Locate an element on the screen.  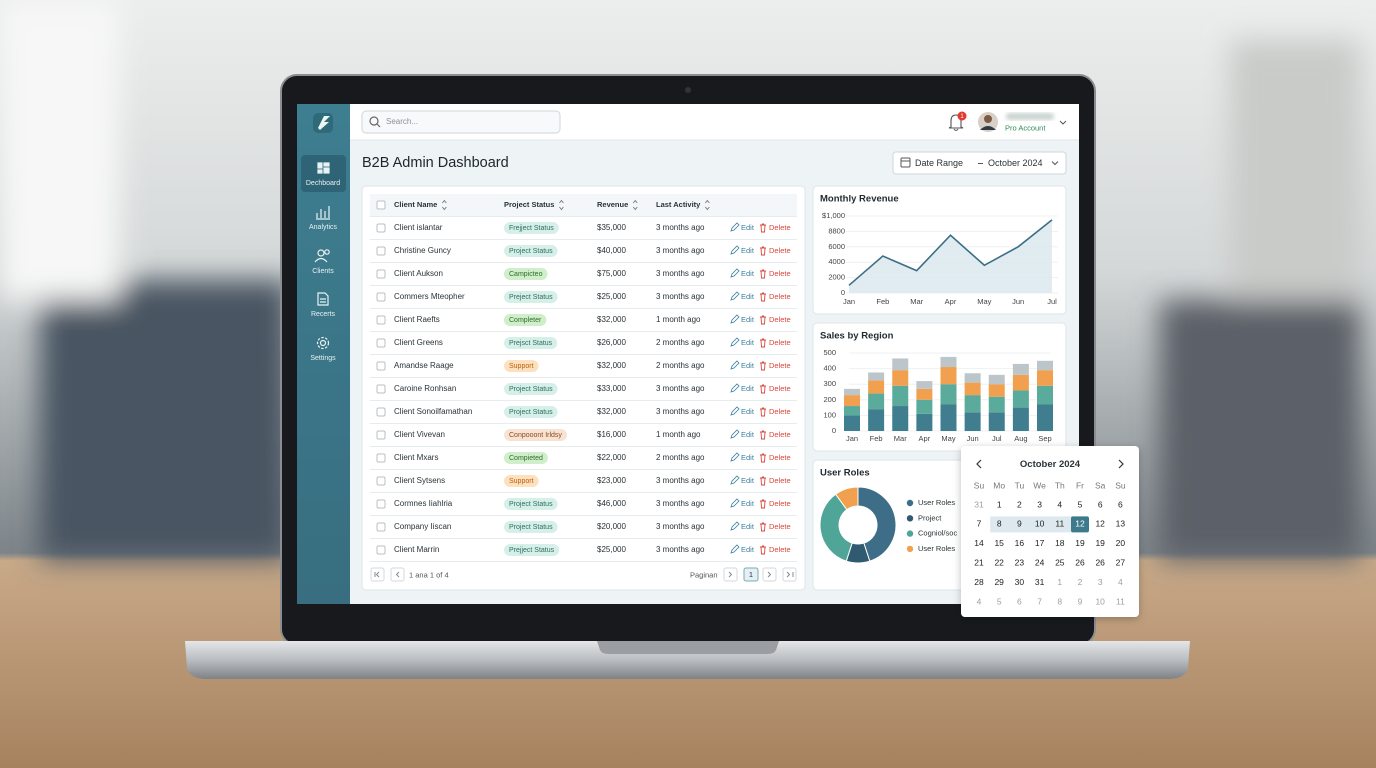
calendar-day: 17 is located at coordinates (1040, 543).